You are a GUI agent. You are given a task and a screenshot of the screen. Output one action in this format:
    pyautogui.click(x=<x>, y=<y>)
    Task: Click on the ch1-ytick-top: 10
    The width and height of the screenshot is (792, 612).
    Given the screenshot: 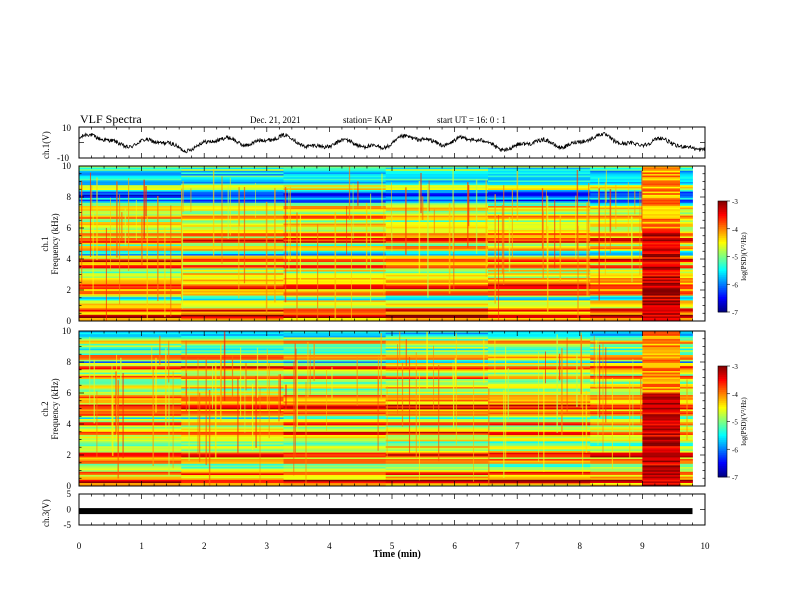 What is the action you would take?
    pyautogui.click(x=67, y=128)
    